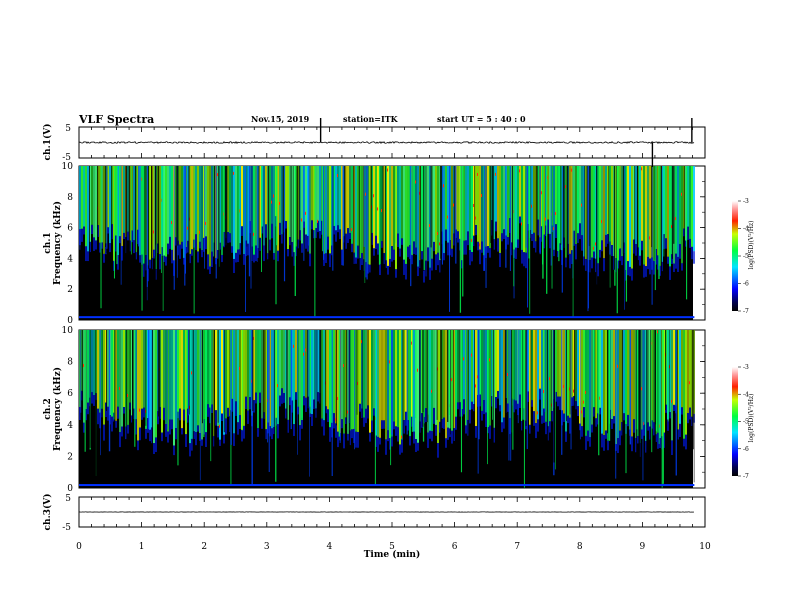 This screenshot has height=612, width=792. I want to click on ch3-ytick-top: 5, so click(68, 499).